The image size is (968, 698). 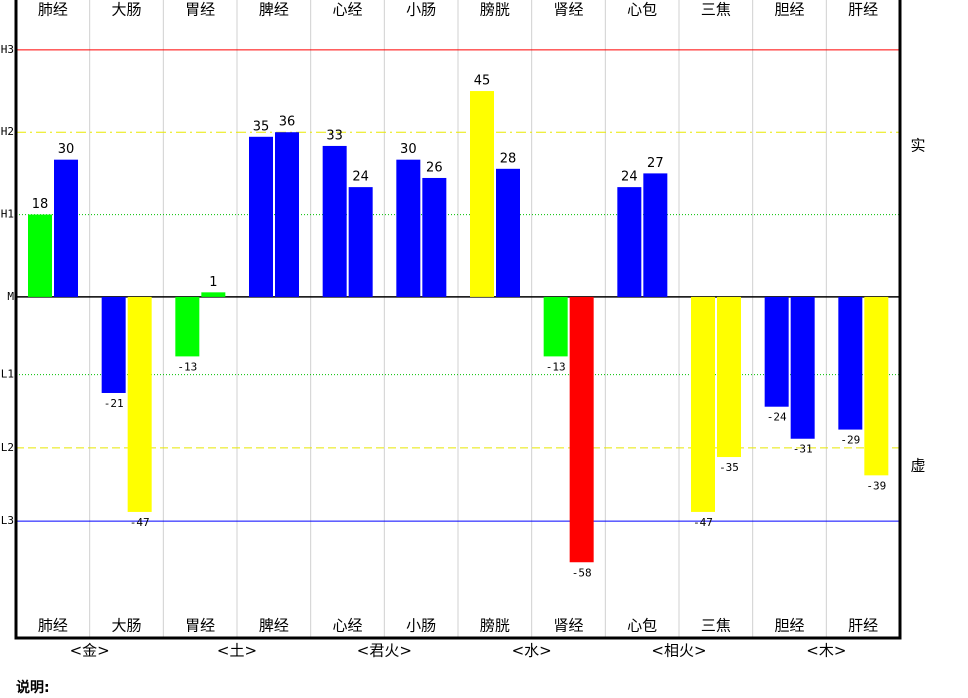 What do you see at coordinates (334, 135) in the screenshot?
I see `value-label: 33` at bounding box center [334, 135].